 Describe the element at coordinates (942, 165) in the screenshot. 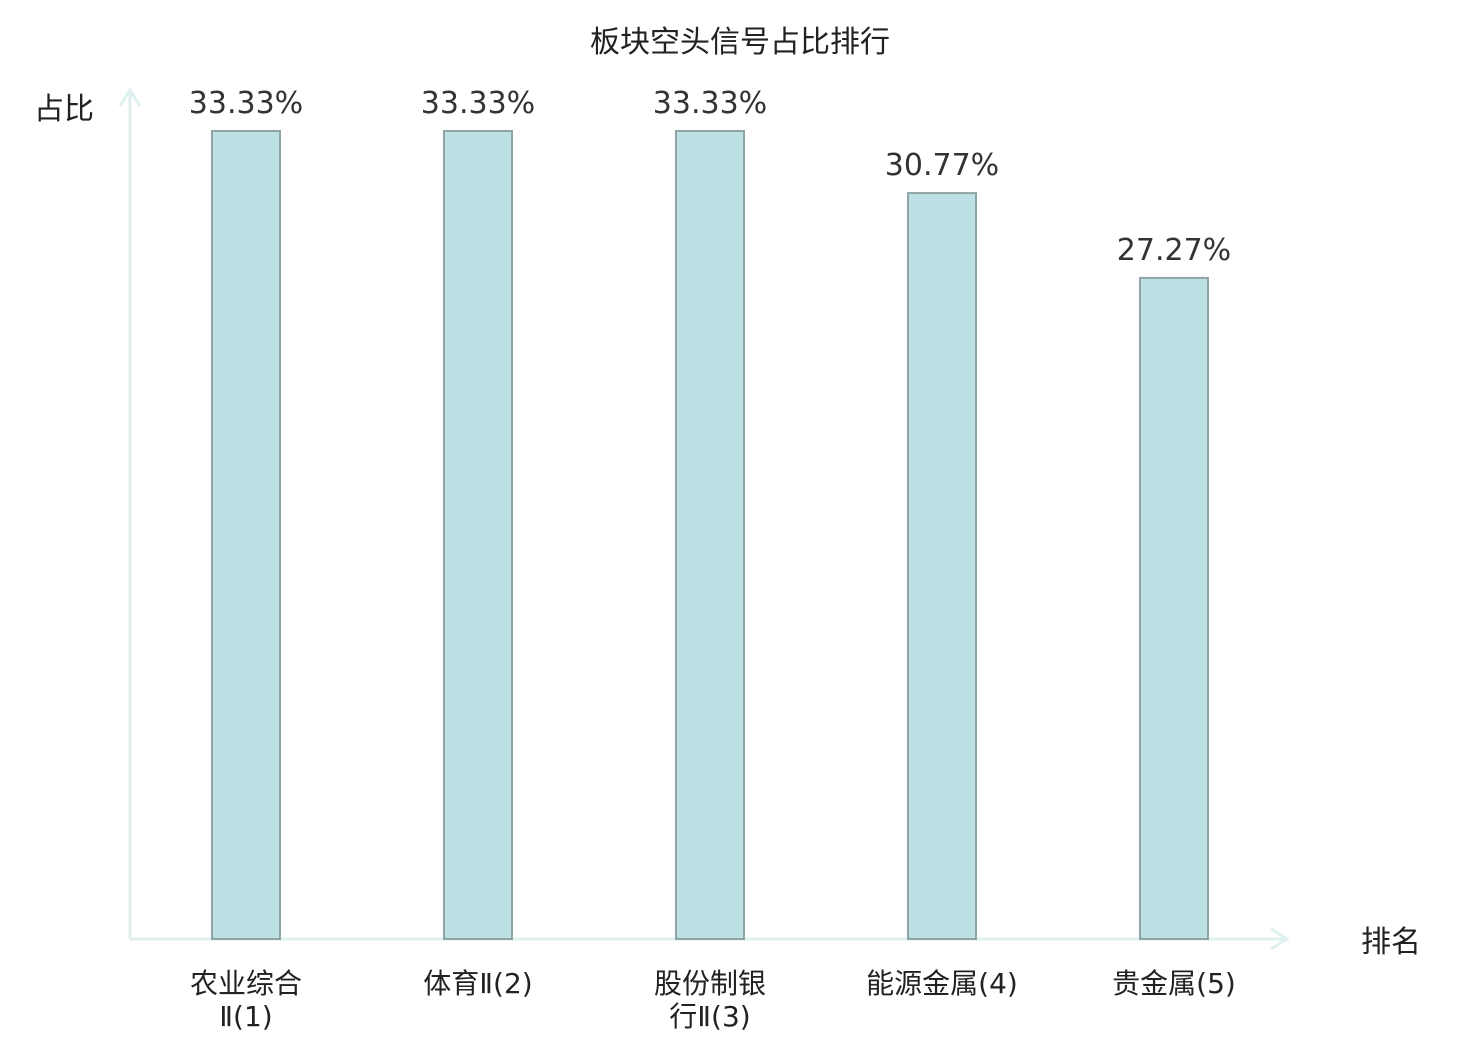

I see `data-label-4: 30.77%` at that location.